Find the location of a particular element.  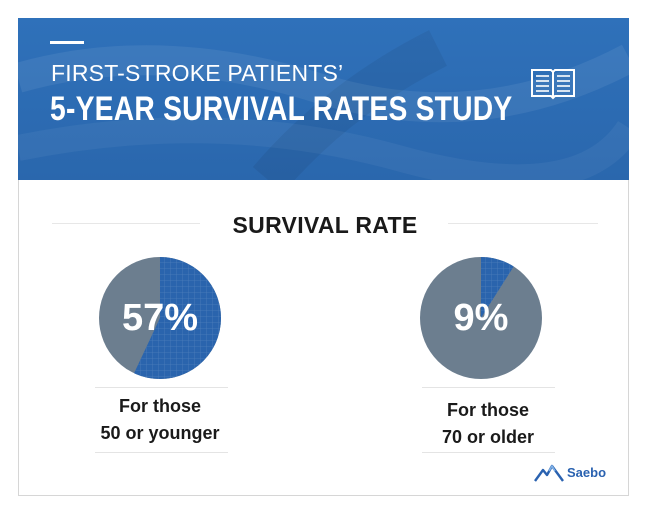

header-subtitle: FIRST-STROKE PATIENTS’ is located at coordinates (197, 73).